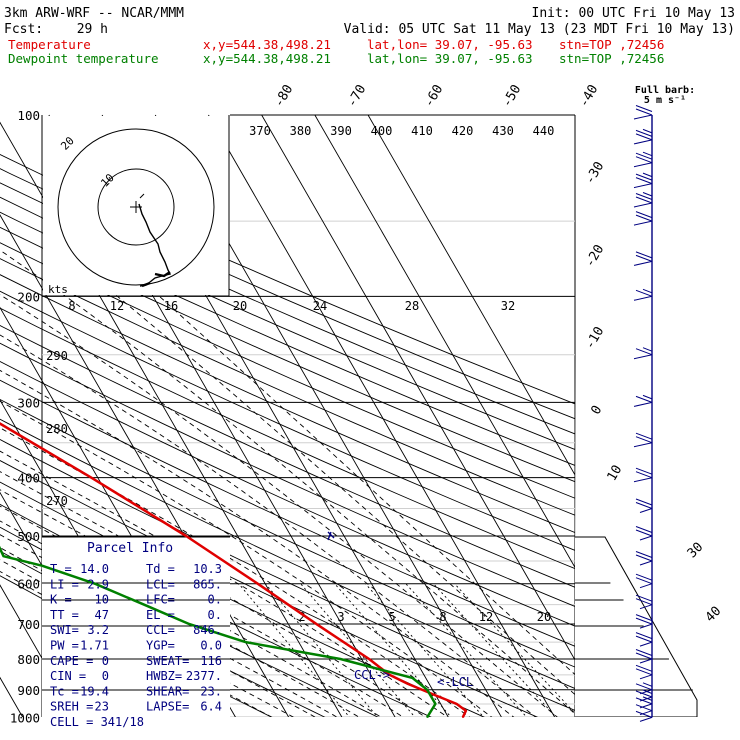 Image resolution: width=740 pixels, height=740 pixels. Describe the element at coordinates (64, 615) in the screenshot. I see `parcel-cell: TT =` at that location.